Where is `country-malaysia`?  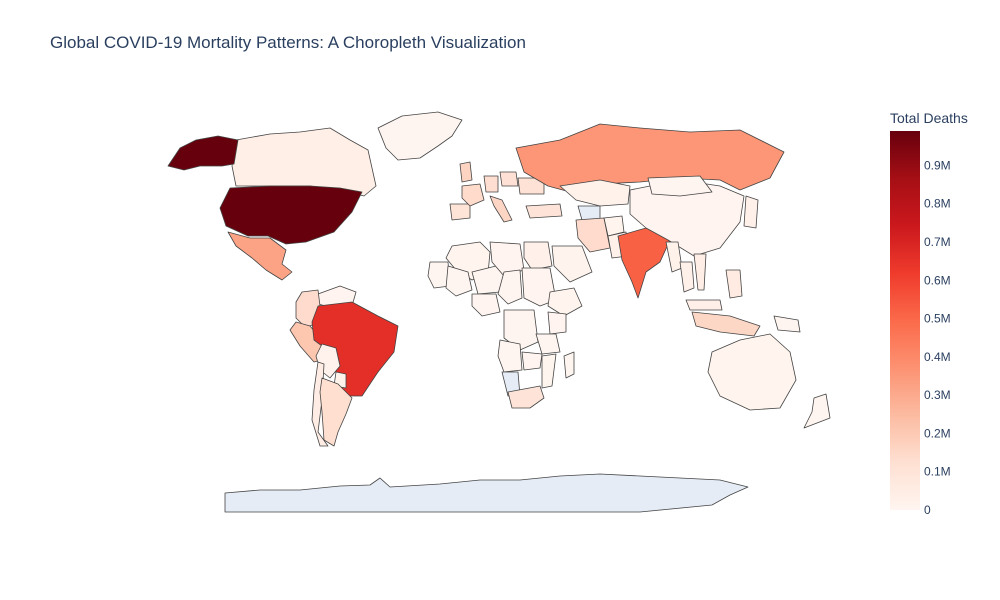
country-malaysia is located at coordinates (704, 305).